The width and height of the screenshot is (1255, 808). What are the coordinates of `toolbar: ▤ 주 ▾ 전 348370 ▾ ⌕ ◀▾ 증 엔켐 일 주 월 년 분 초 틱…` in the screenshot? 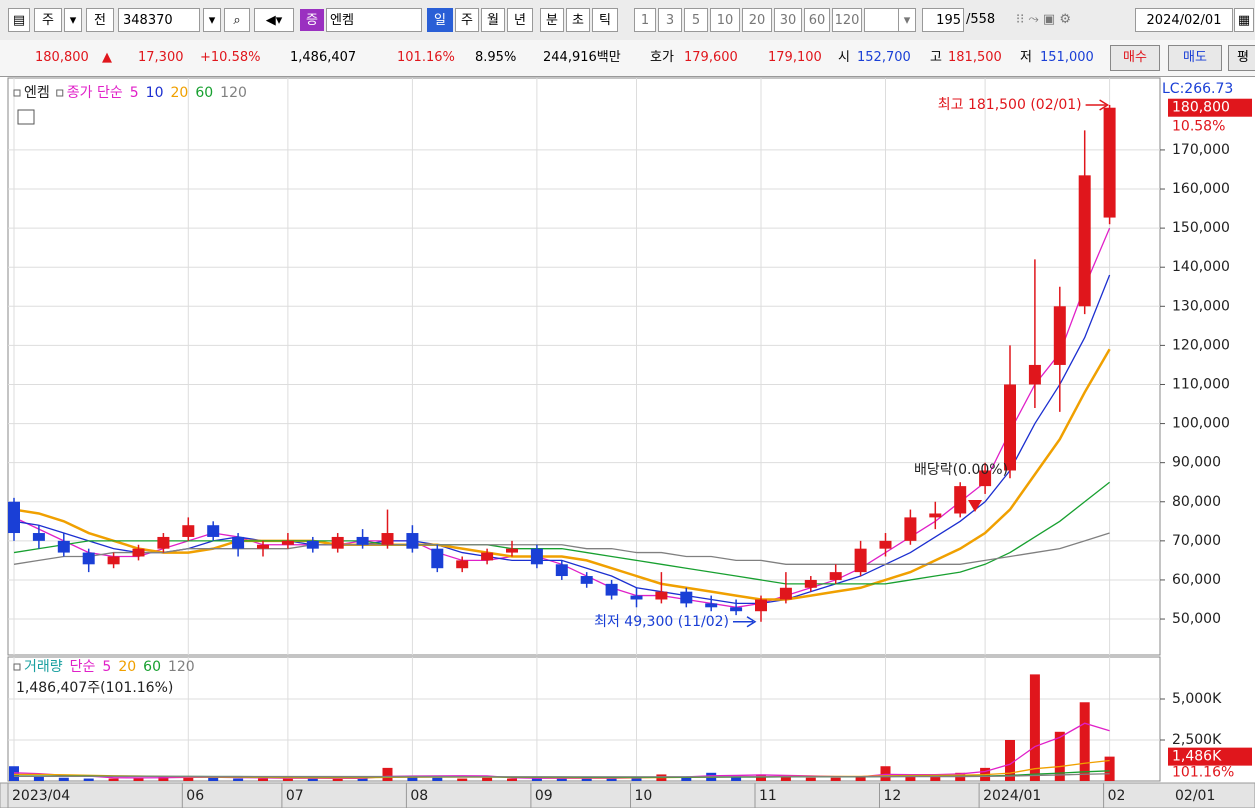 It's located at (627, 20).